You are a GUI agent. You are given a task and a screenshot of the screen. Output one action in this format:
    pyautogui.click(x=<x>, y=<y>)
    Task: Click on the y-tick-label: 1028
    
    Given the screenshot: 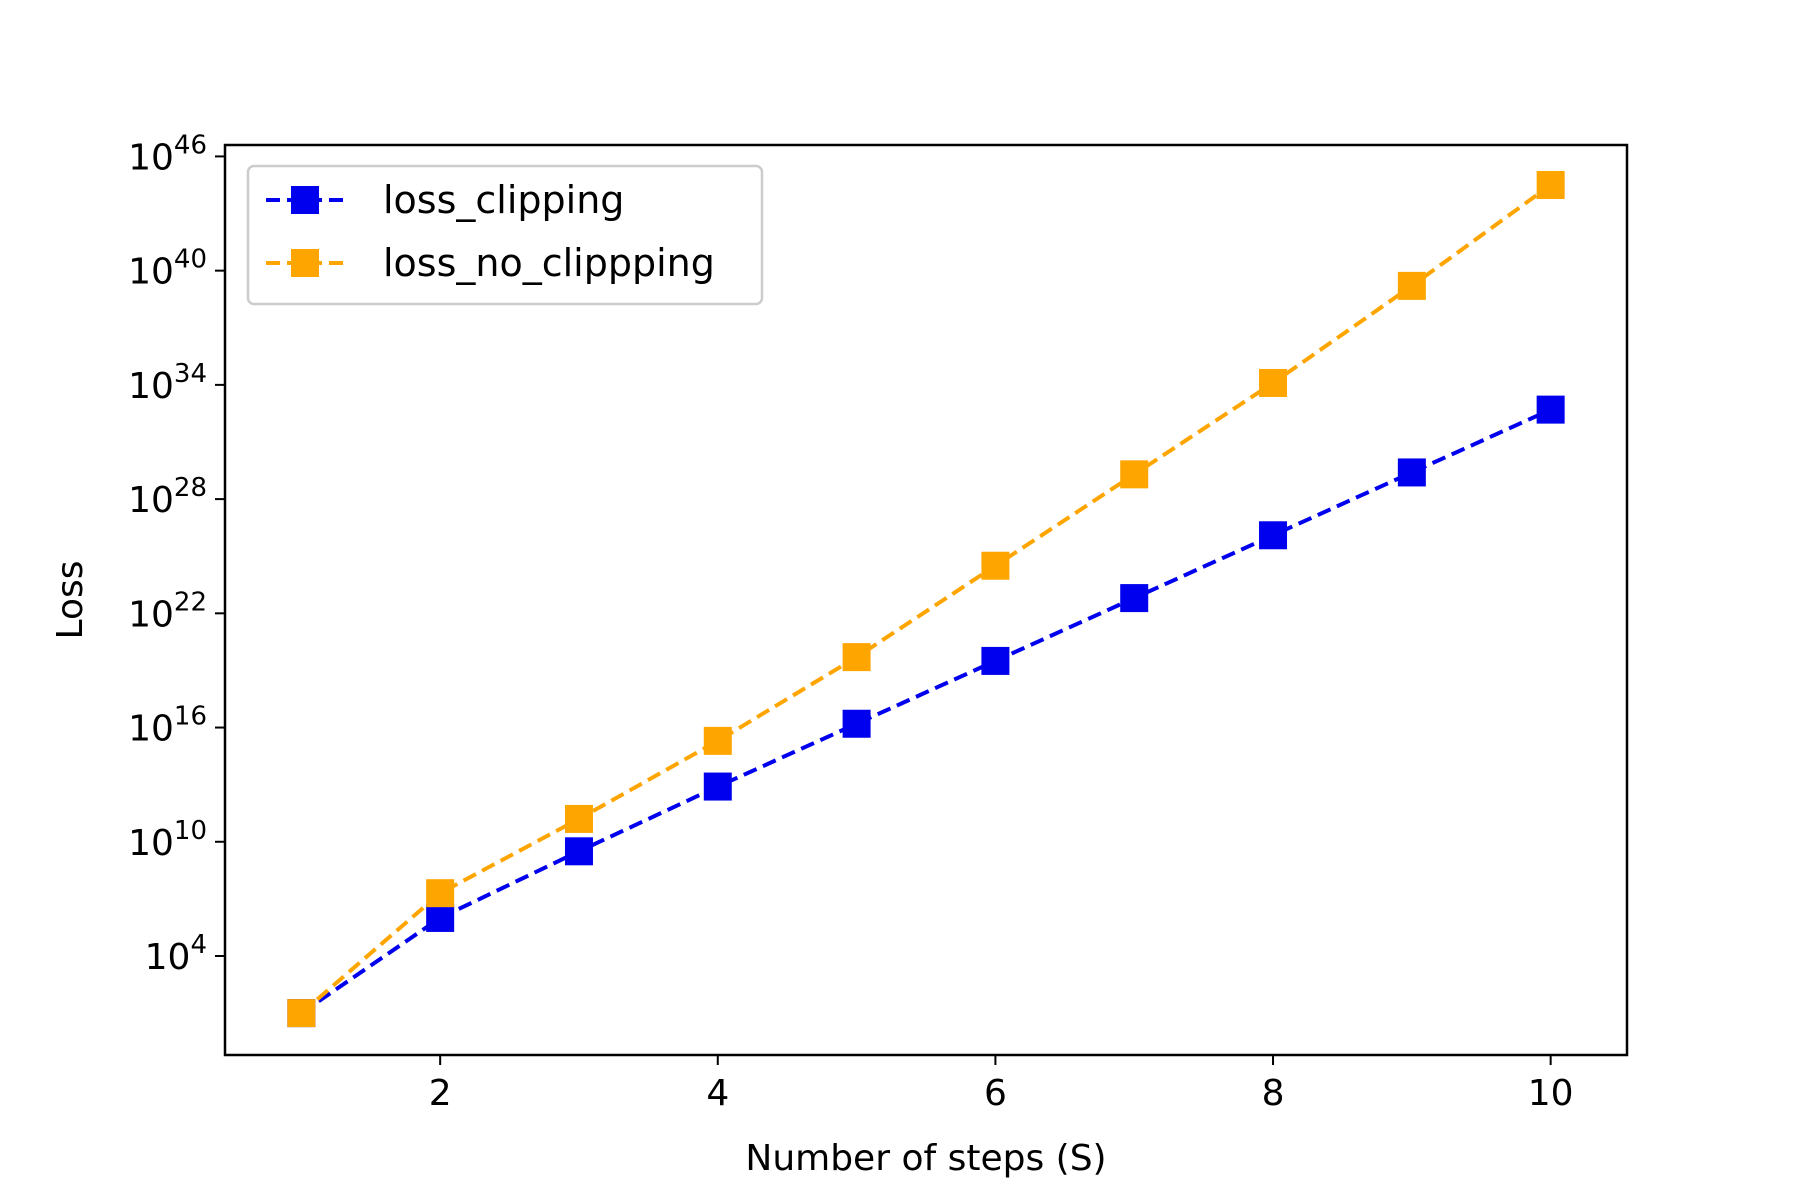 What is the action you would take?
    pyautogui.click(x=167, y=497)
    